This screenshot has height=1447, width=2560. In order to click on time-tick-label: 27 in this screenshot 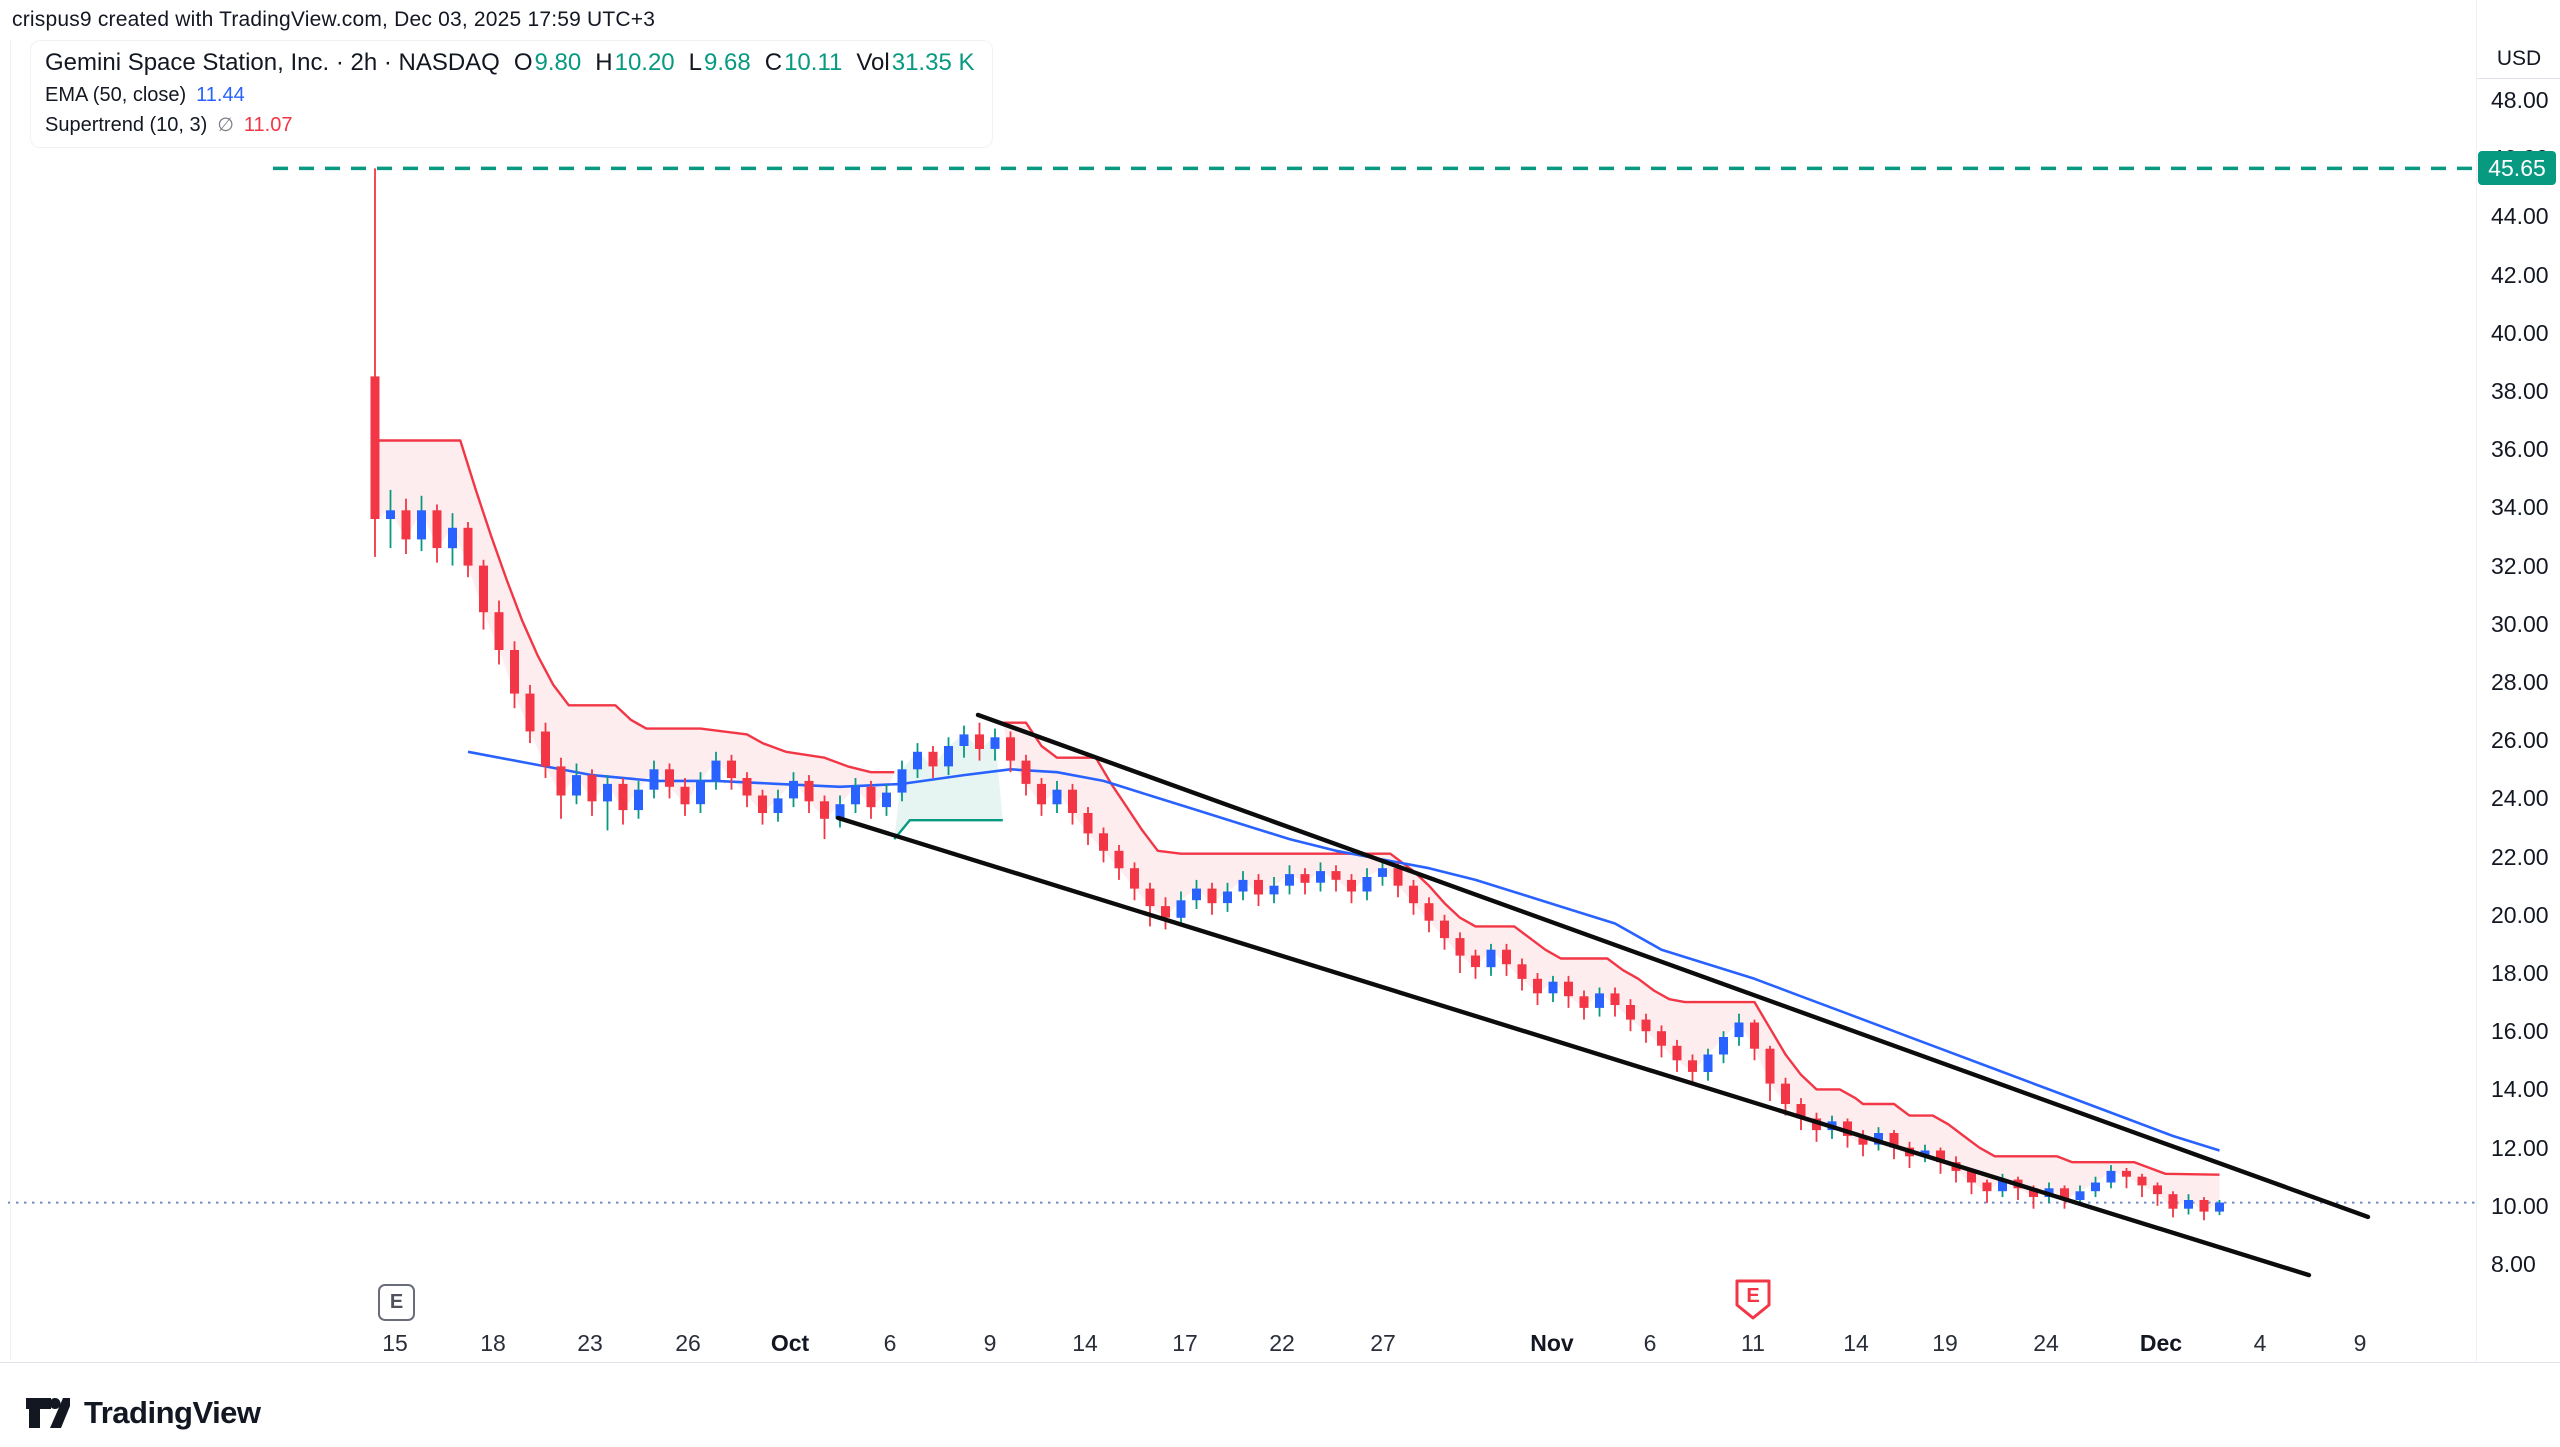, I will do `click(1383, 1343)`.